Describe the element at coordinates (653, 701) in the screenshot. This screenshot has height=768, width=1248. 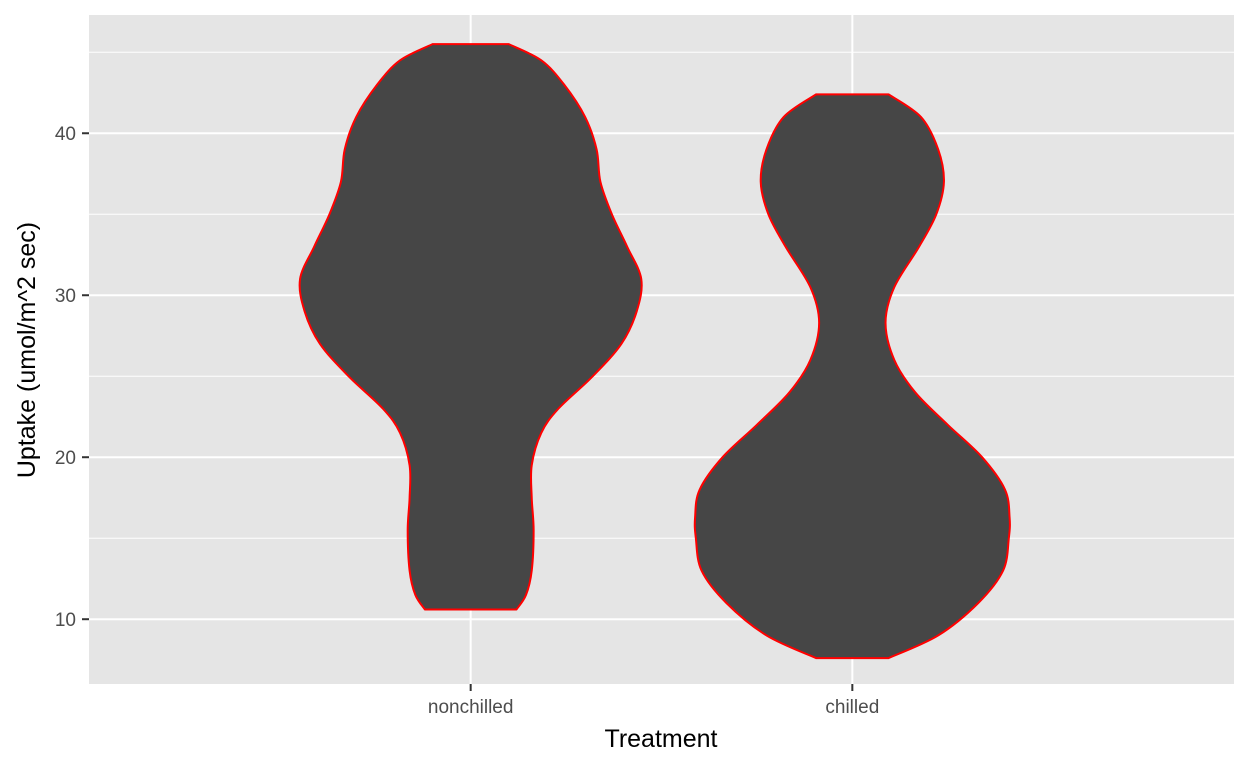
I see `x-axis: nonchilled chilled` at that location.